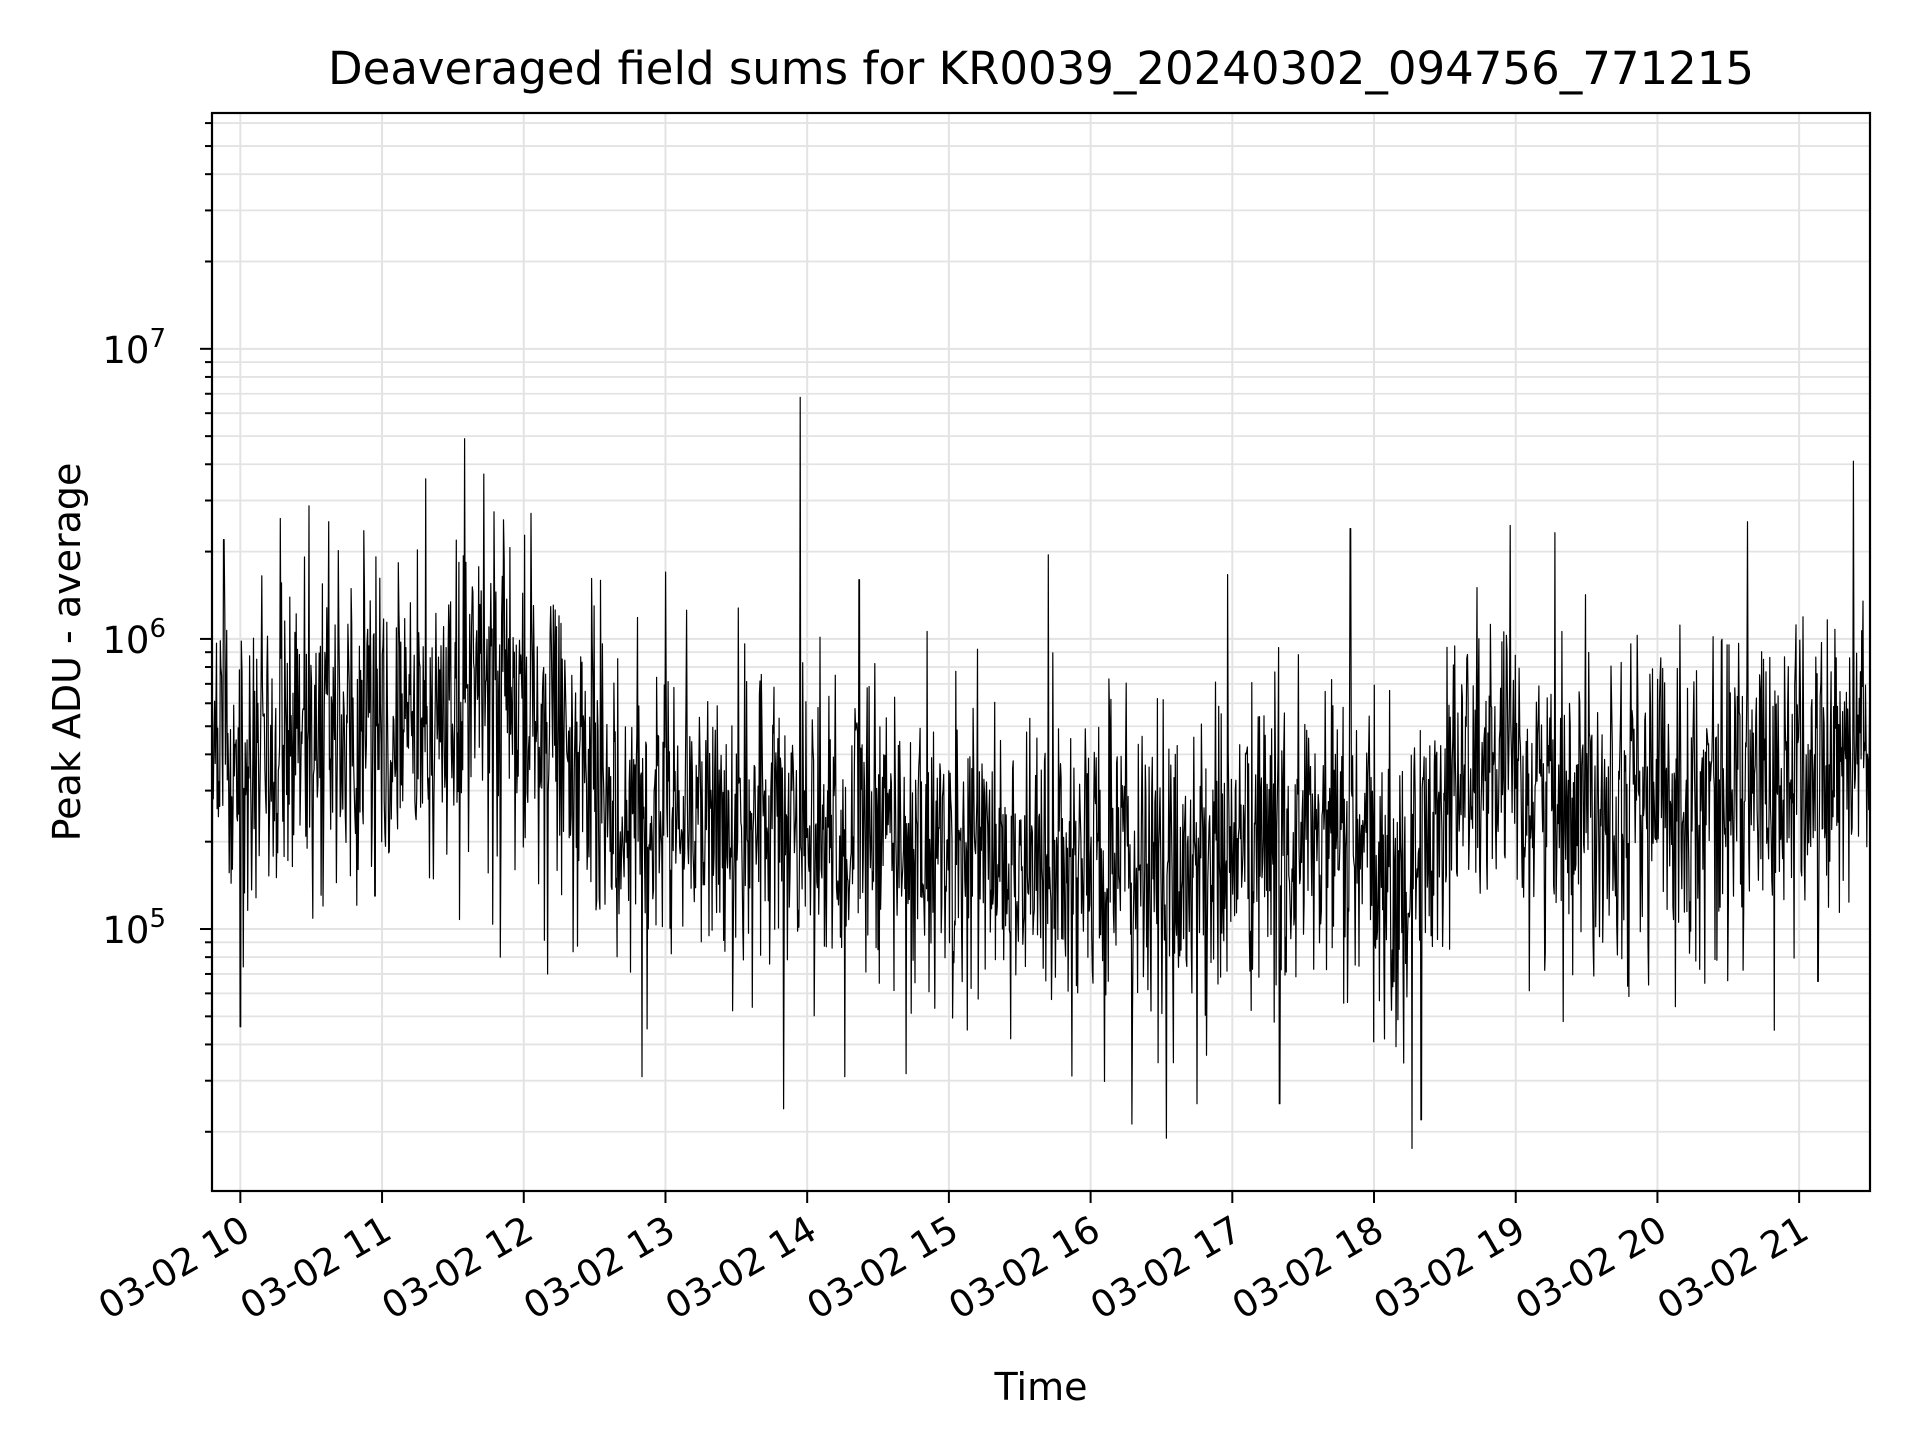 This screenshot has height=1440, width=1920. Describe the element at coordinates (134, 348) in the screenshot. I see `y-tick-label: 107` at that location.